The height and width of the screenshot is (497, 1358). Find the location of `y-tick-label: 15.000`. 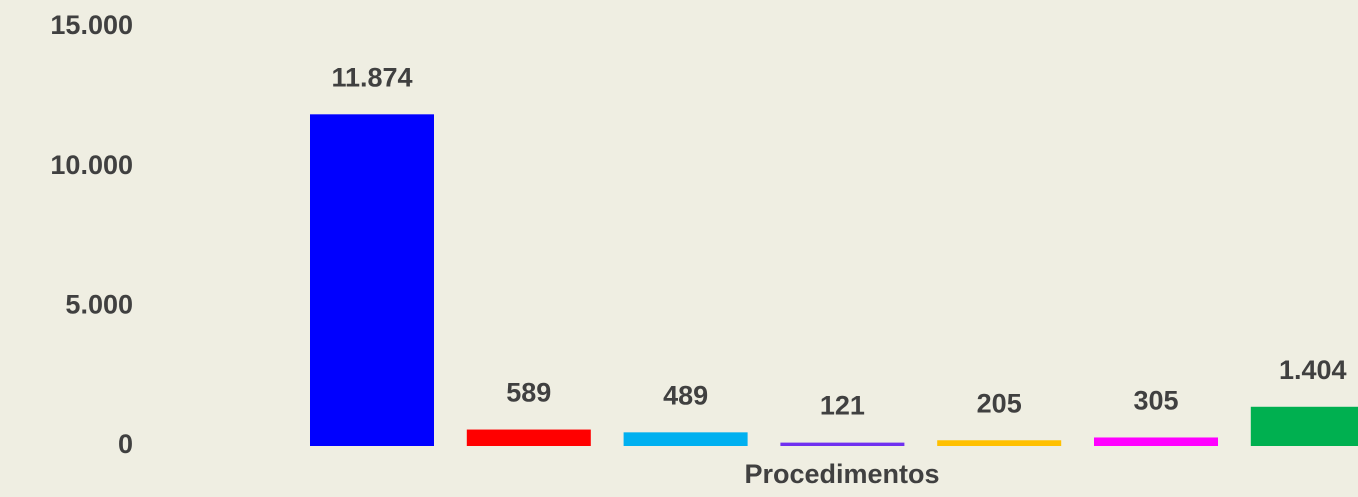

y-tick-label: 15.000 is located at coordinates (91, 25).